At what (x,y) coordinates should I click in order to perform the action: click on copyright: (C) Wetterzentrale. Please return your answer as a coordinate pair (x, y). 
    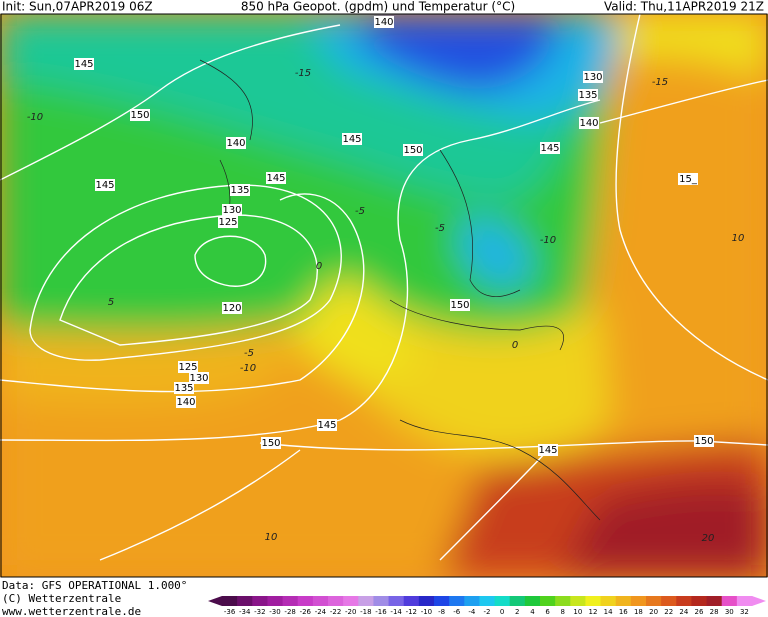
    Looking at the image, I should click on (61, 598).